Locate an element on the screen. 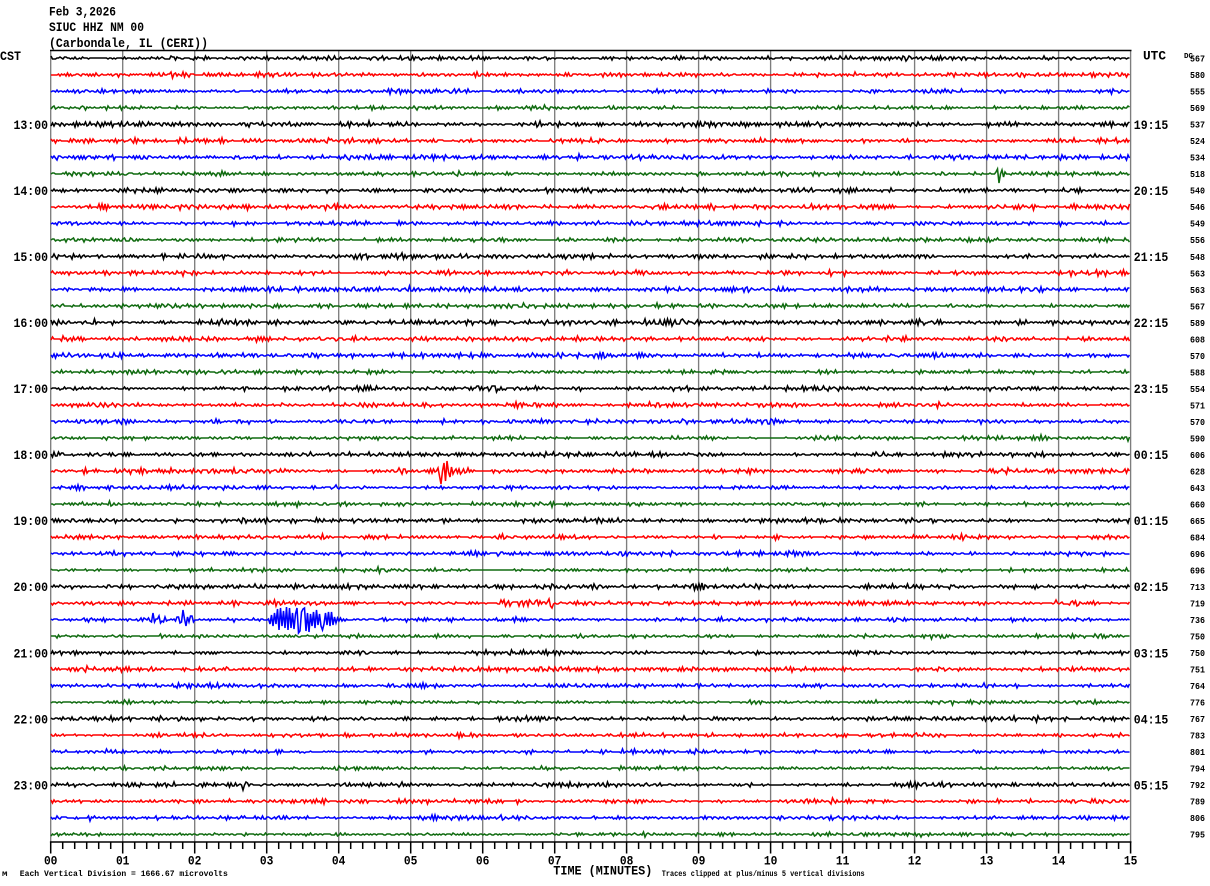 This screenshot has width=1210, height=886. svg-text: 628 is located at coordinates (1197, 472).